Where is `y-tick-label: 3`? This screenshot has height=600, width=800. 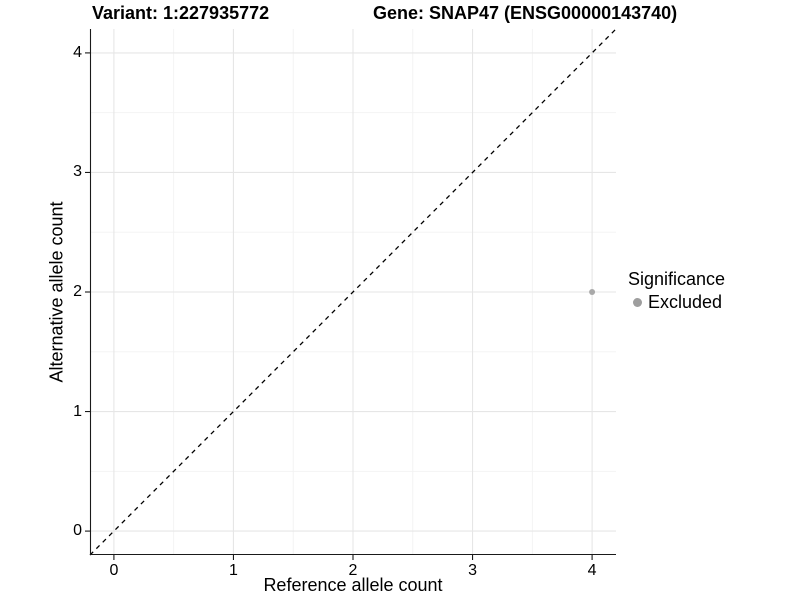 y-tick-label: 3 is located at coordinates (77, 172).